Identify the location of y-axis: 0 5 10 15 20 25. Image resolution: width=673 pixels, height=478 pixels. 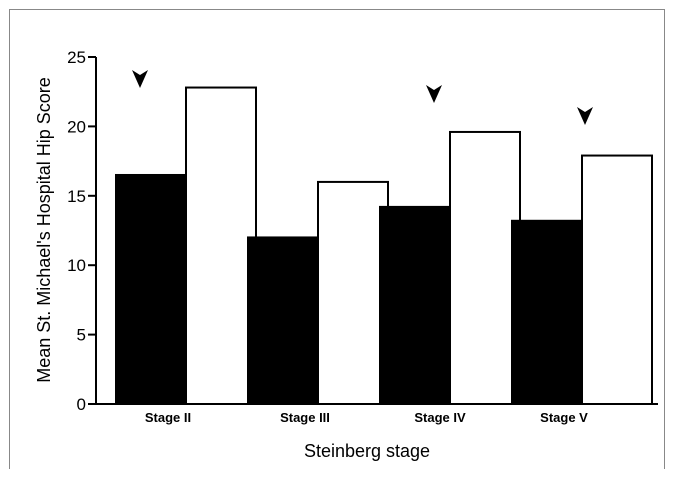
(82, 231).